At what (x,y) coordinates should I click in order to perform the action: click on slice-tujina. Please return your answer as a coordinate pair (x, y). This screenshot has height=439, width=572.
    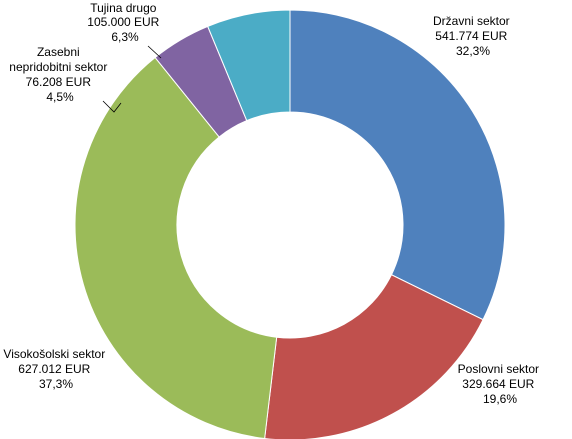
    Looking at the image, I should click on (249, 65).